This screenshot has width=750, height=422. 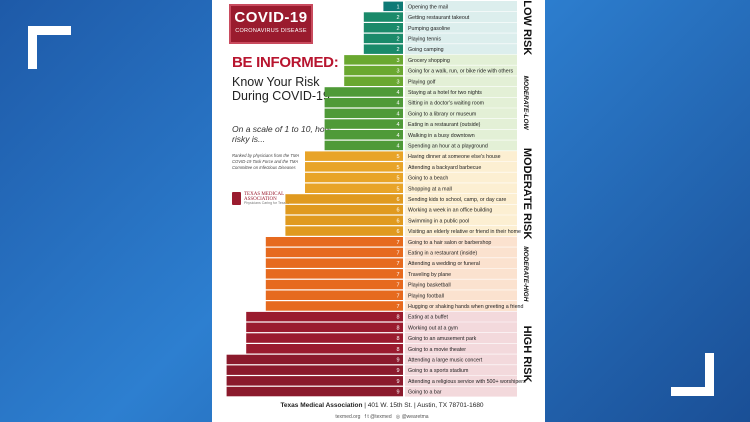 What do you see at coordinates (368, 417) in the screenshot?
I see `twitter-icon: t` at bounding box center [368, 417].